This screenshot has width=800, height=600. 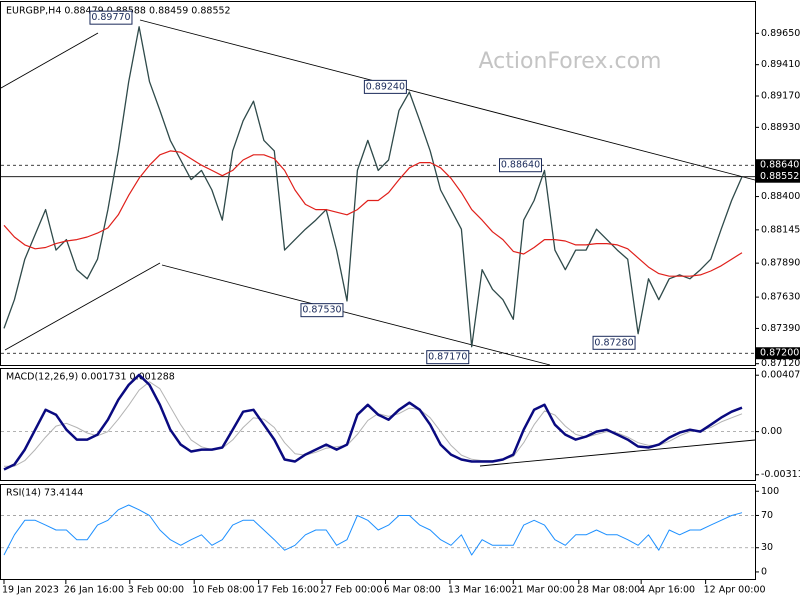 What do you see at coordinates (764, 571) in the screenshot?
I see `y-tick-label: 0` at bounding box center [764, 571].